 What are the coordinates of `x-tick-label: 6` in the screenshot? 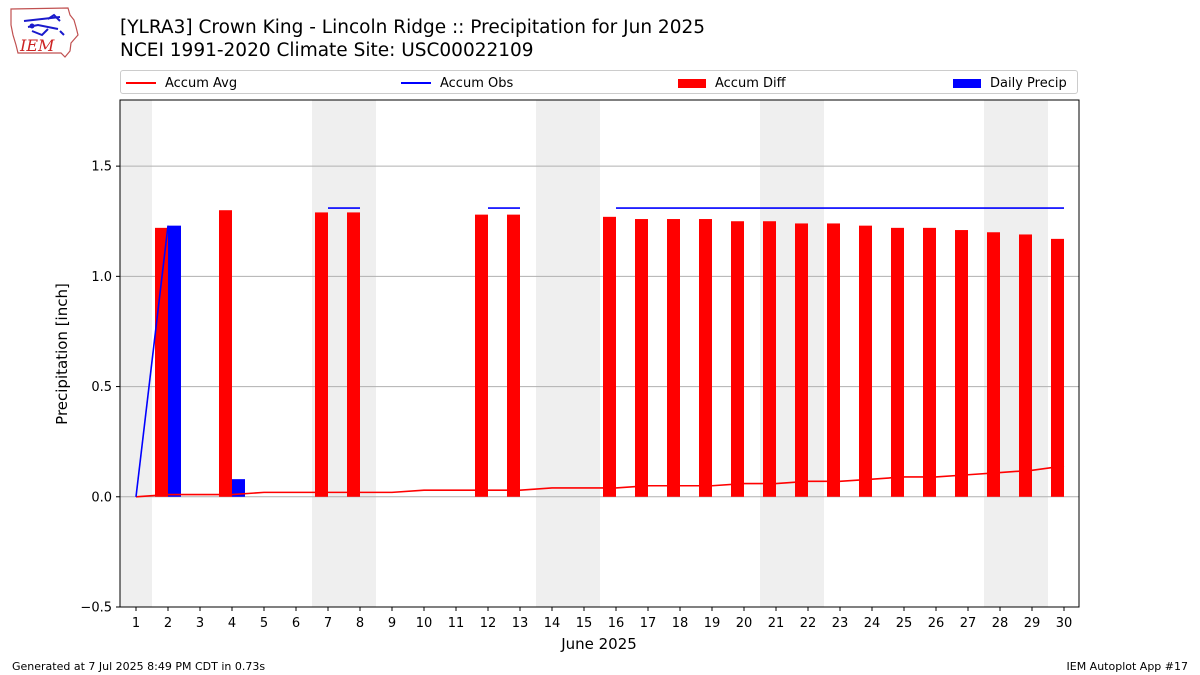 It's located at (296, 623).